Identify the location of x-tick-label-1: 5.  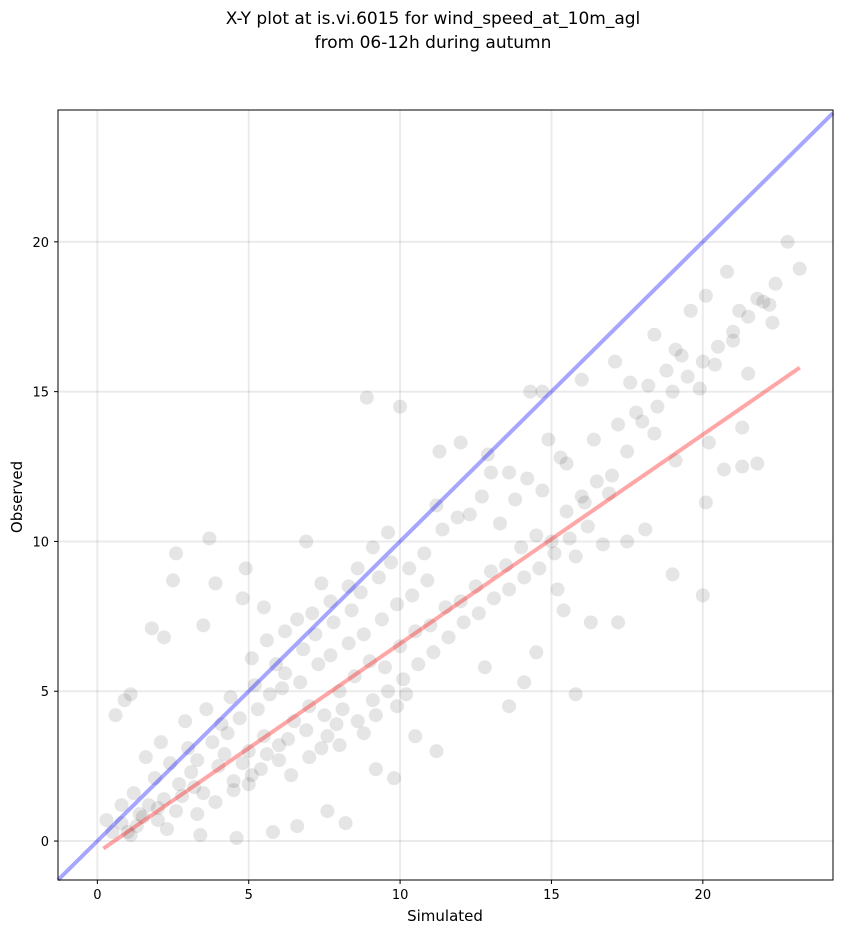
(249, 895).